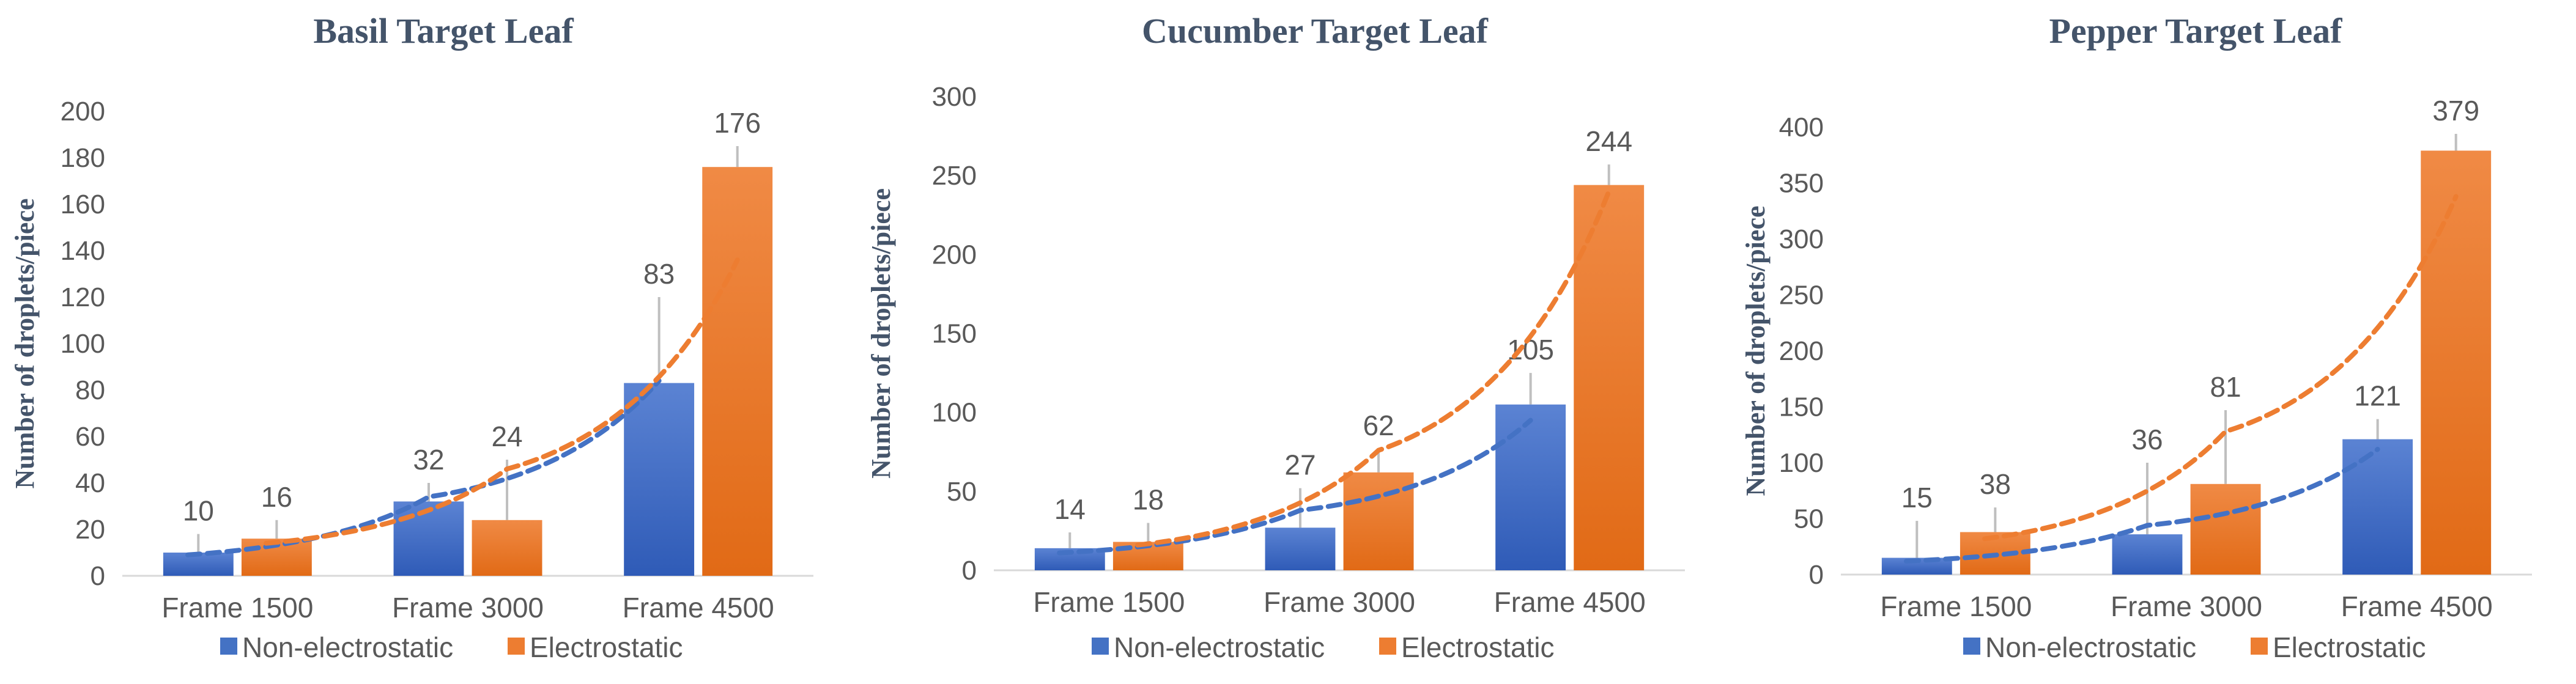  What do you see at coordinates (2142, 505) in the screenshot?
I see `trendline-non-electrostatic` at bounding box center [2142, 505].